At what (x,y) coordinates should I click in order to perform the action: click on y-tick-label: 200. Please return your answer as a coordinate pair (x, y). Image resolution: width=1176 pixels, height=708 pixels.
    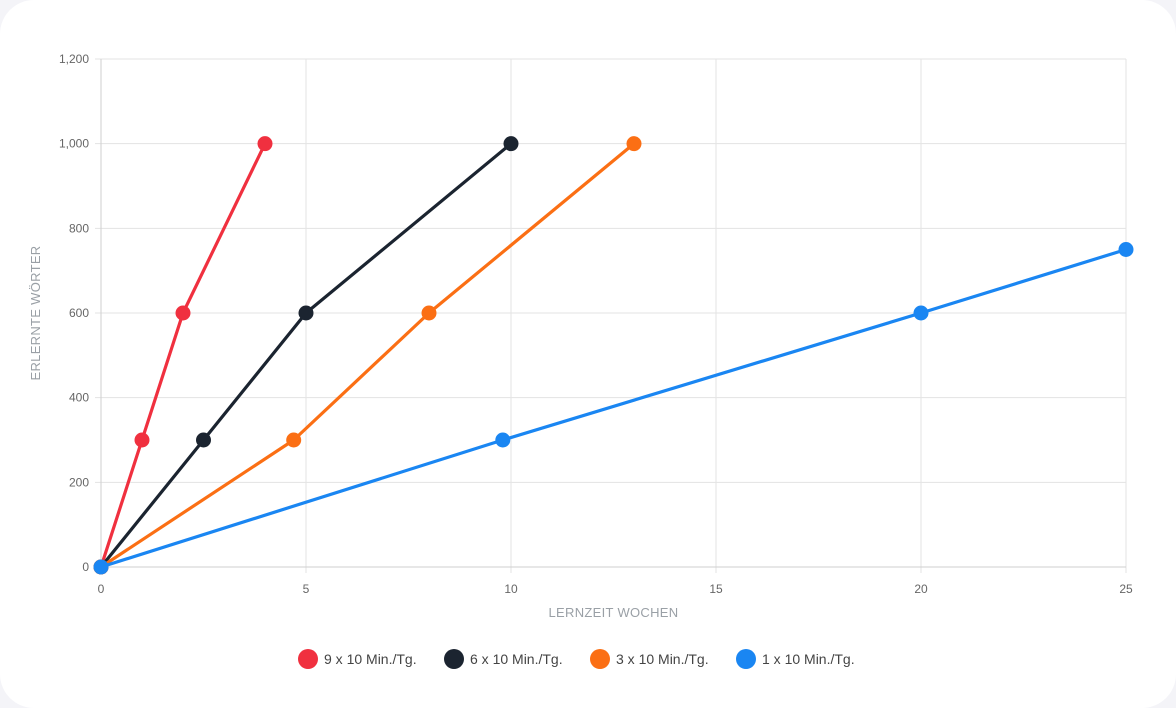
    Looking at the image, I should click on (79, 482).